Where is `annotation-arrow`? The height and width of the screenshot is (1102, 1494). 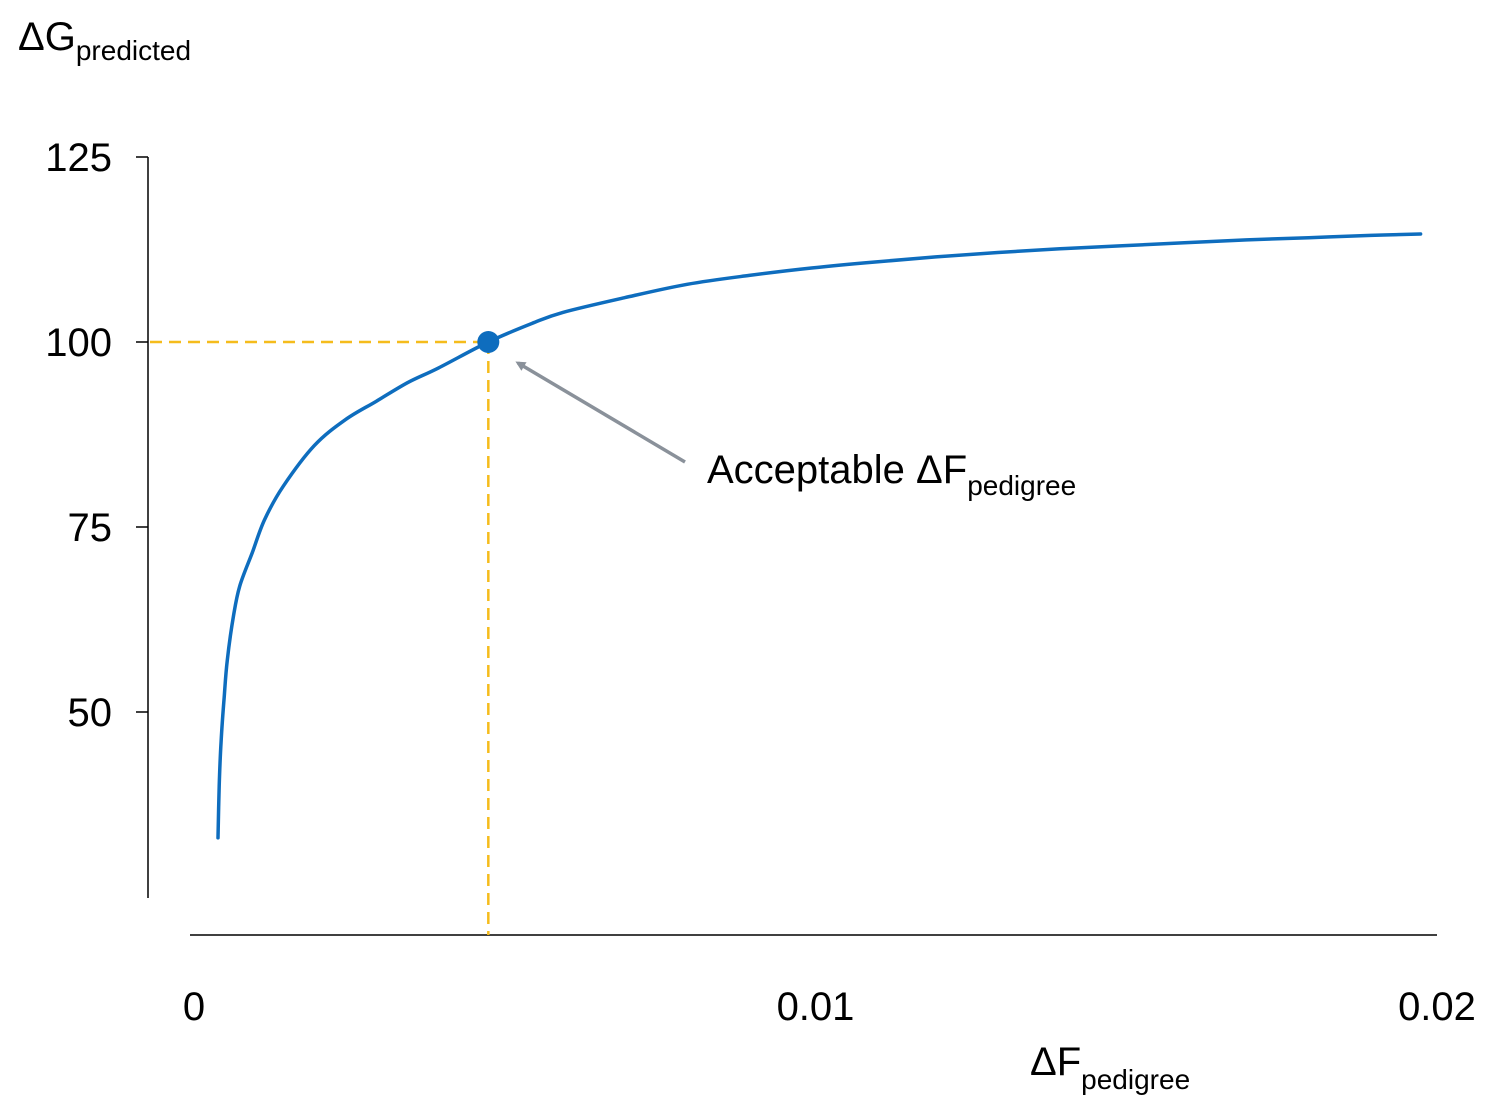
annotation-arrow is located at coordinates (600, 412).